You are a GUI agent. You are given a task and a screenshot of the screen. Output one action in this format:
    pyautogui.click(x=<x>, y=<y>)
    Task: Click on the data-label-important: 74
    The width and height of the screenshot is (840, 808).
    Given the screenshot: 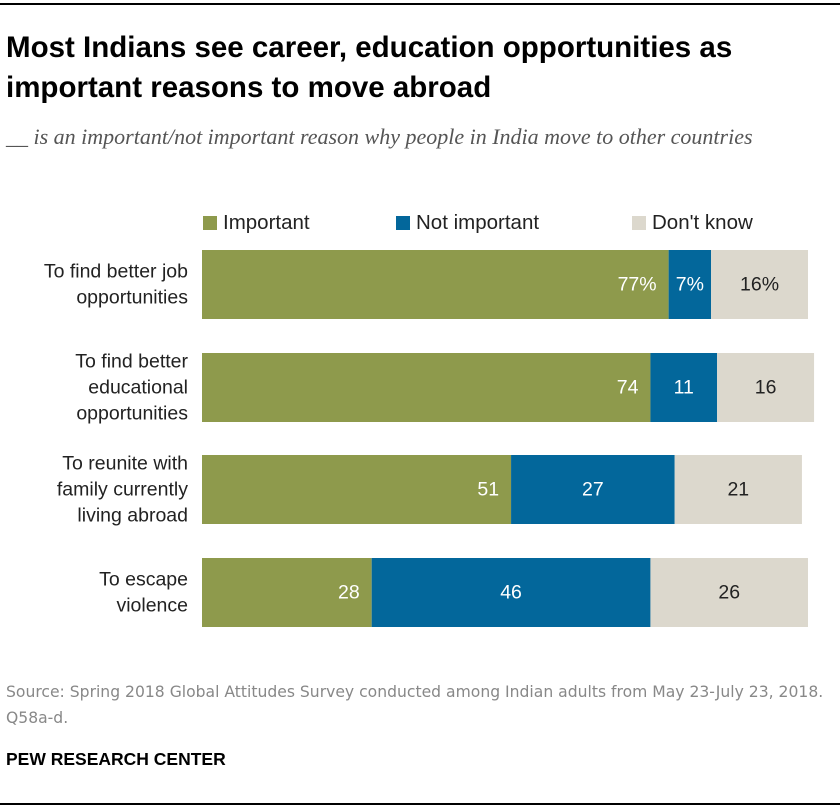 What is the action you would take?
    pyautogui.click(x=628, y=388)
    